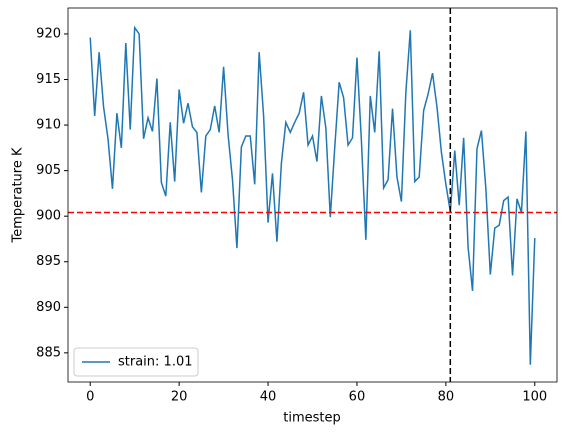 The image size is (572, 433). Describe the element at coordinates (48, 352) in the screenshot. I see `y-tick-label: 885` at that location.